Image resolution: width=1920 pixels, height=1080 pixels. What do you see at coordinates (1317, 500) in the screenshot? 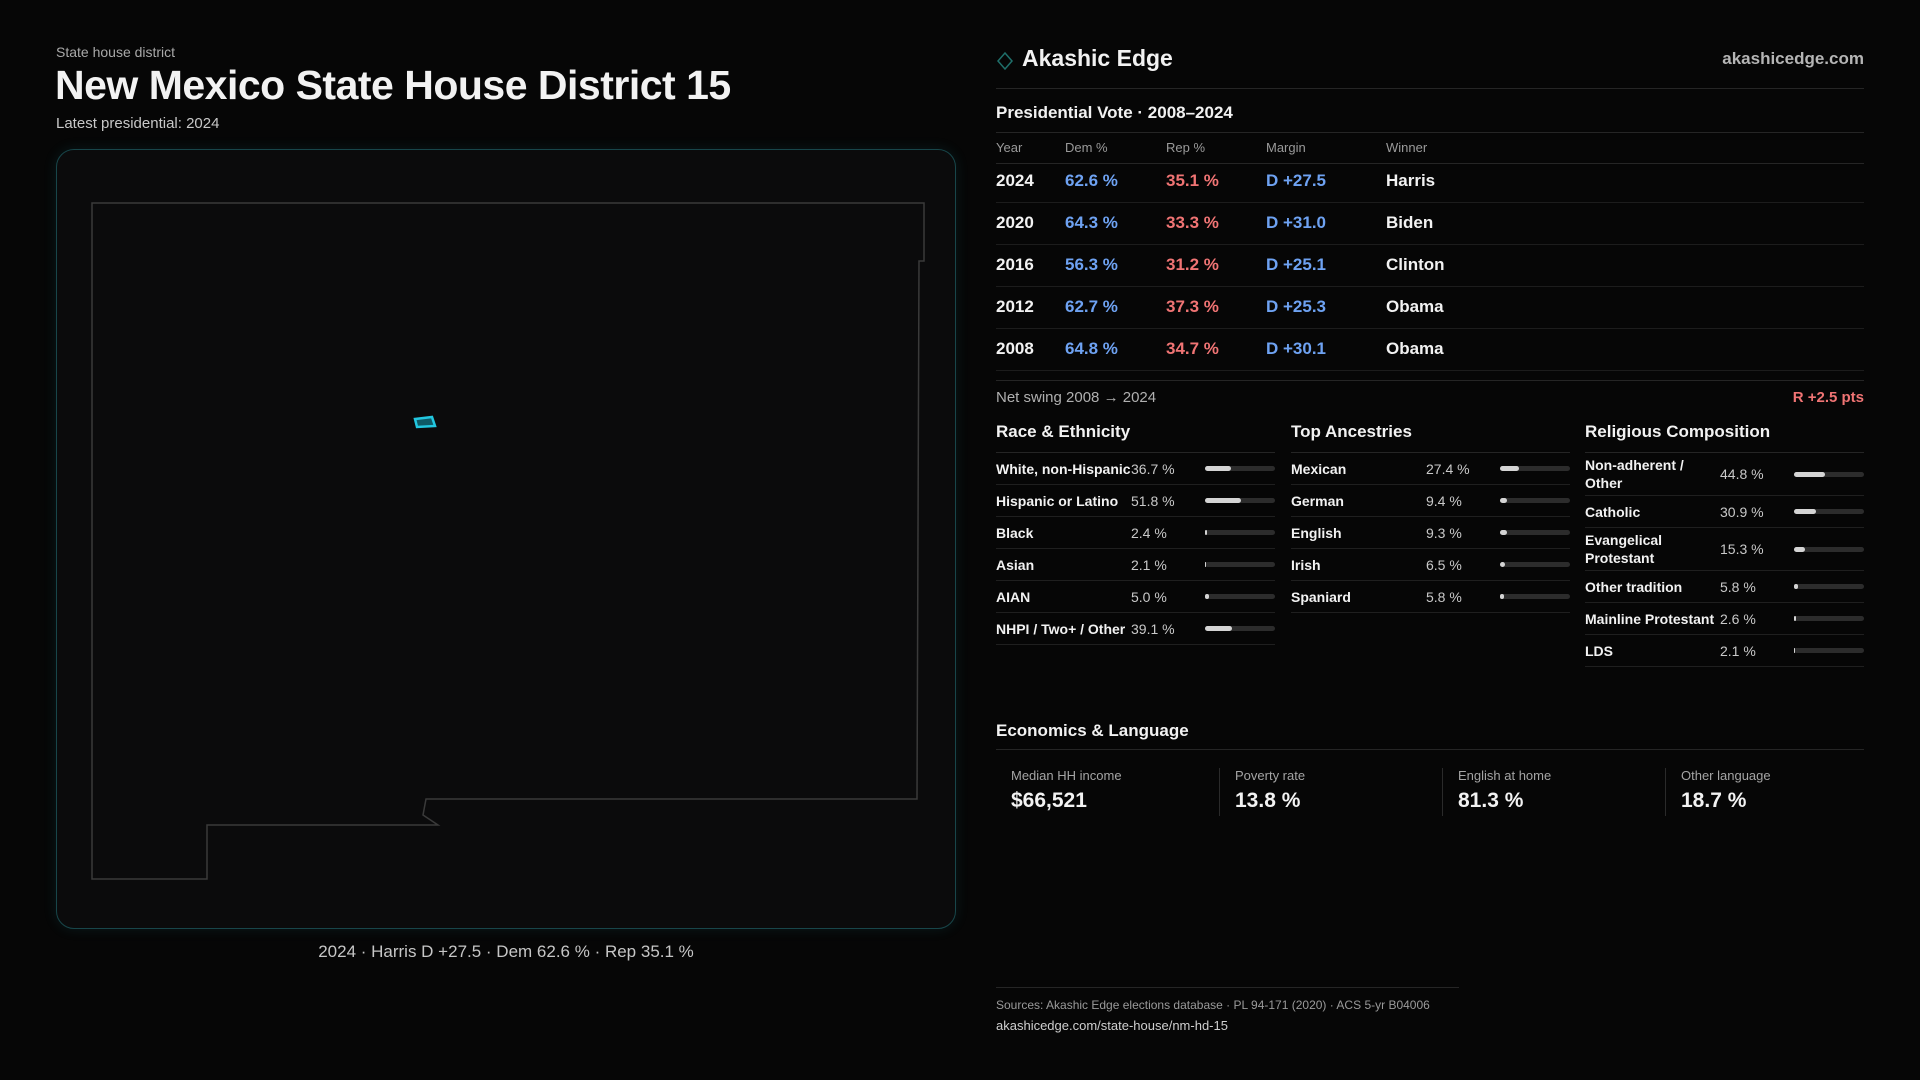
I see `row-label: German` at bounding box center [1317, 500].